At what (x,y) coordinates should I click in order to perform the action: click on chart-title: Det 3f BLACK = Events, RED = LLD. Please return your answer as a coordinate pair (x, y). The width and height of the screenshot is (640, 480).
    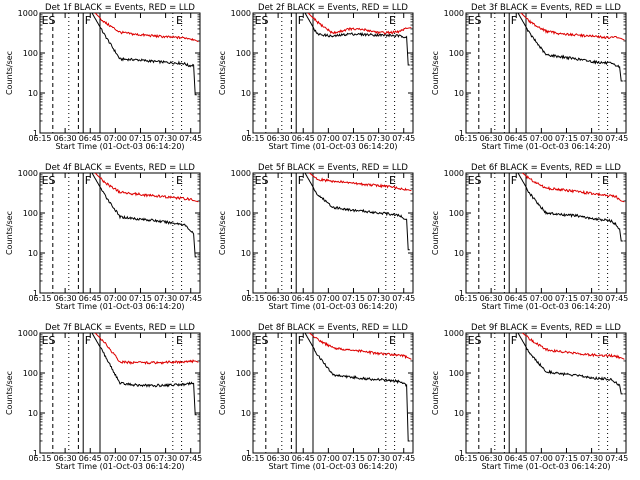
    Looking at the image, I should click on (546, 8).